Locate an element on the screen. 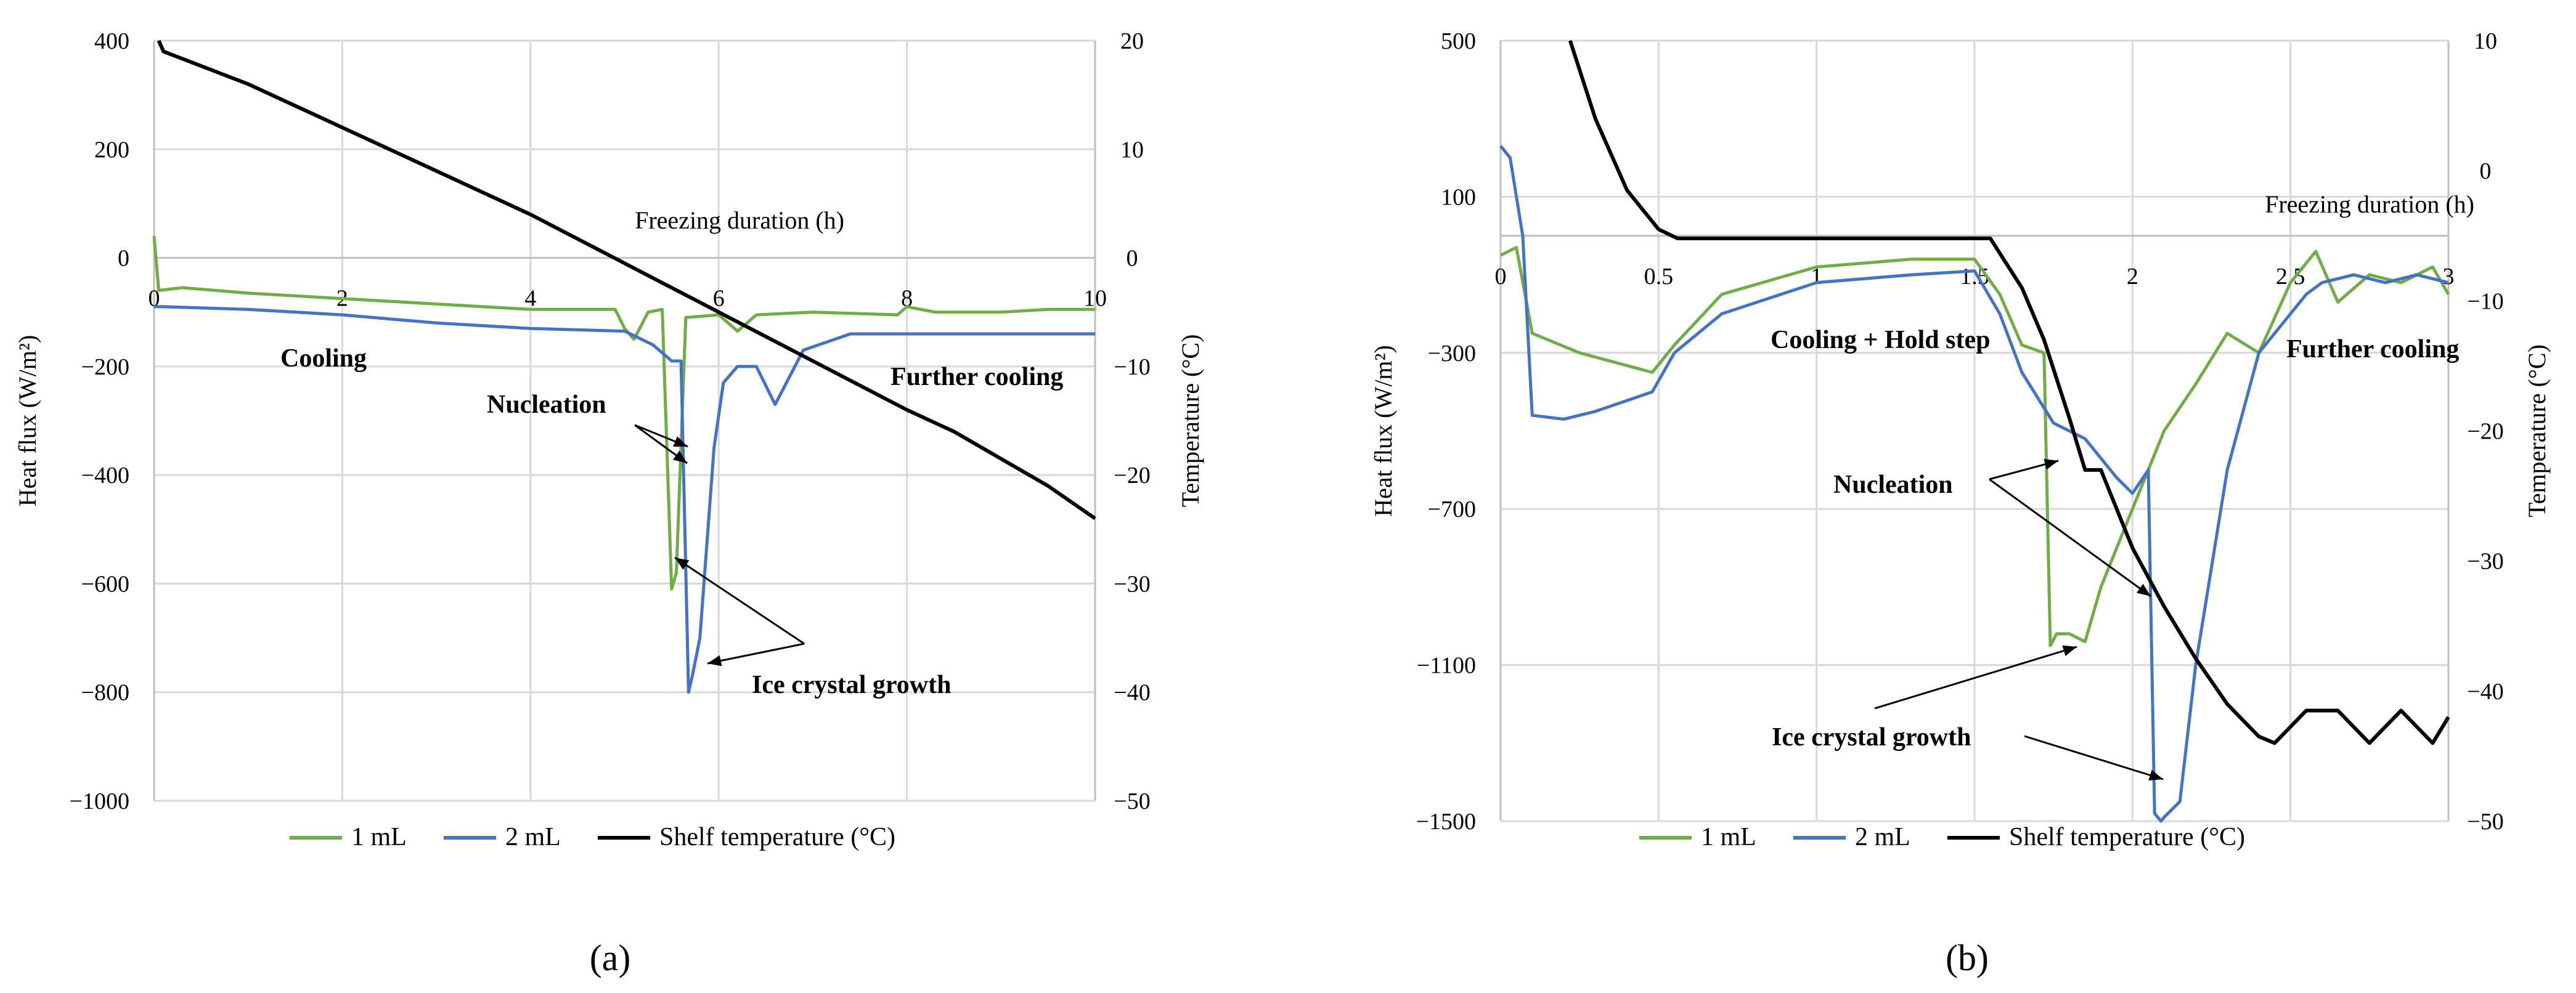 This screenshot has height=993, width=2576. annotation-cooling-hold-step: Cooling + Hold step is located at coordinates (1881, 340).